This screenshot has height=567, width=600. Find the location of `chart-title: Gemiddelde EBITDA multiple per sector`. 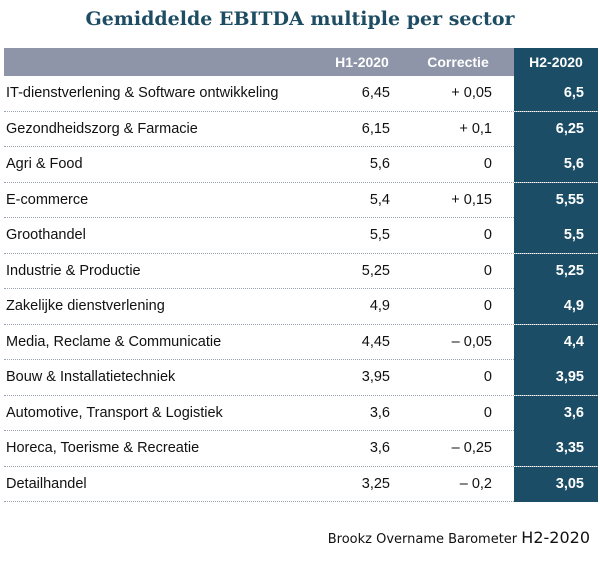

chart-title: Gemiddelde EBITDA multiple per sector is located at coordinates (300, 19).